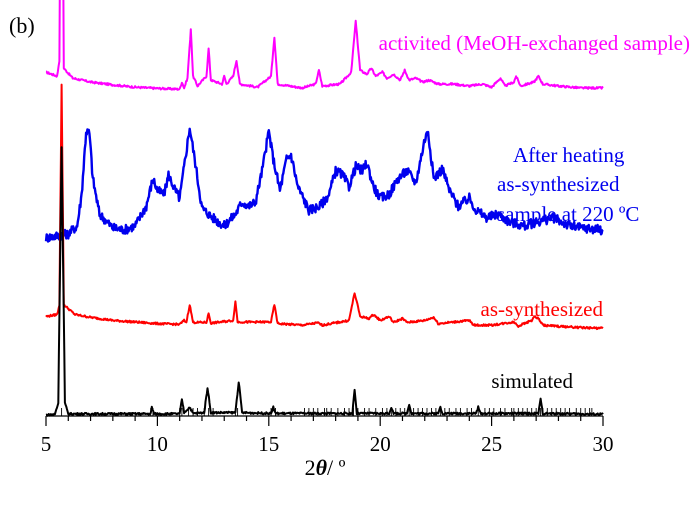 This screenshot has width=694, height=511. Describe the element at coordinates (491, 444) in the screenshot. I see `x-tick-label: 25` at that location.